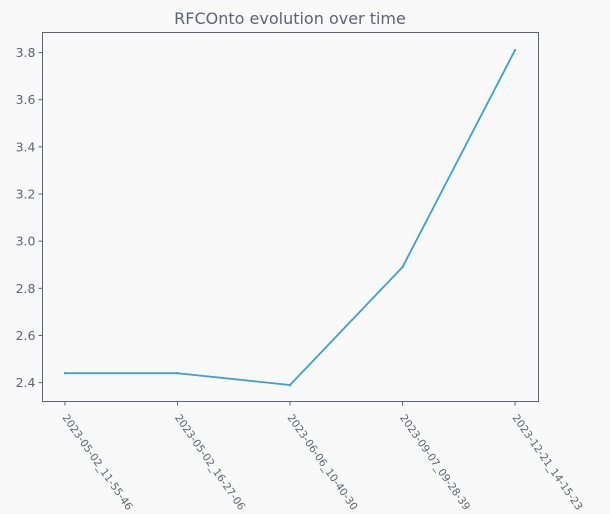  Describe the element at coordinates (209, 462) in the screenshot. I see `x-tick-label: 2023-05-02_16-27-06` at that location.